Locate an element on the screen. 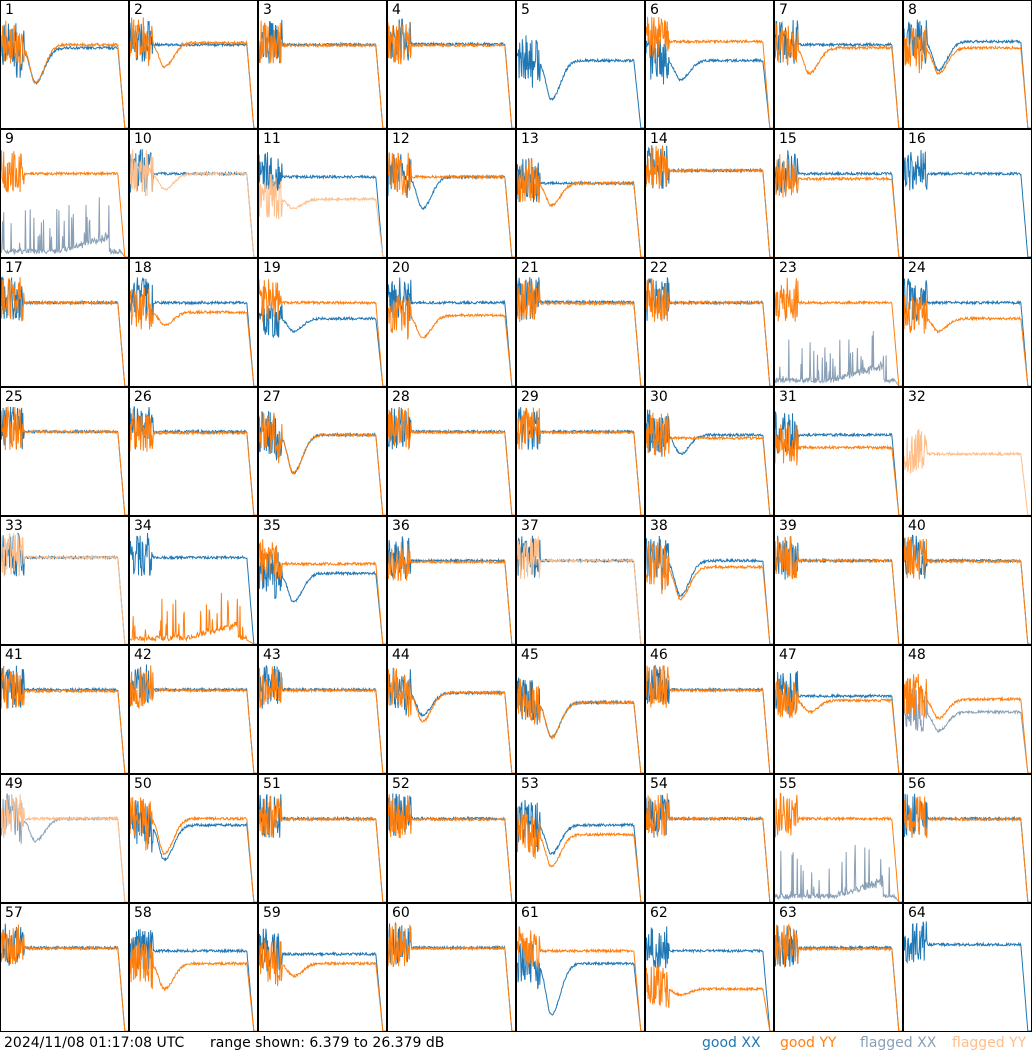 The height and width of the screenshot is (1053, 1033). panel-label: 40 is located at coordinates (917, 526).